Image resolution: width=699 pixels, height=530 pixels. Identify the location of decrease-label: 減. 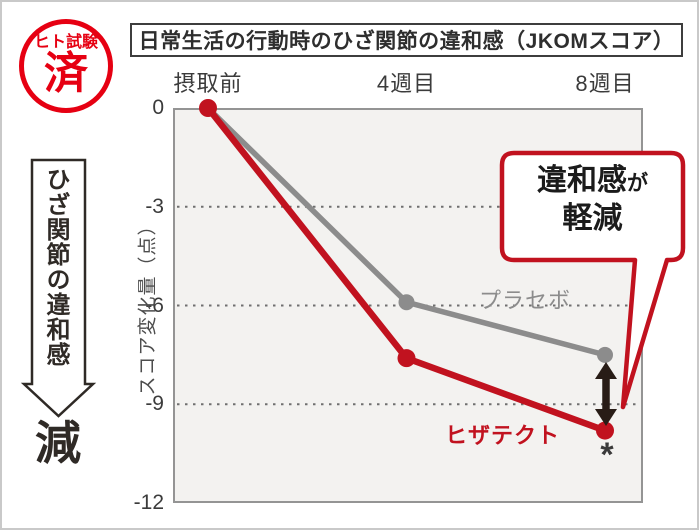
(58, 443).